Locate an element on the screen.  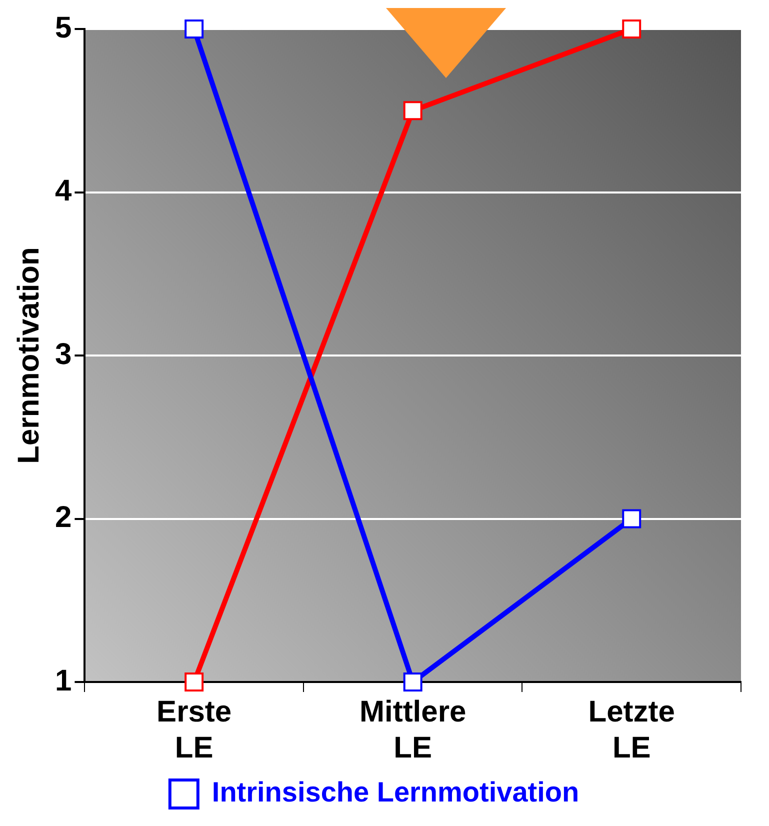
x-tick-label: Erste LE is located at coordinates (194, 729).